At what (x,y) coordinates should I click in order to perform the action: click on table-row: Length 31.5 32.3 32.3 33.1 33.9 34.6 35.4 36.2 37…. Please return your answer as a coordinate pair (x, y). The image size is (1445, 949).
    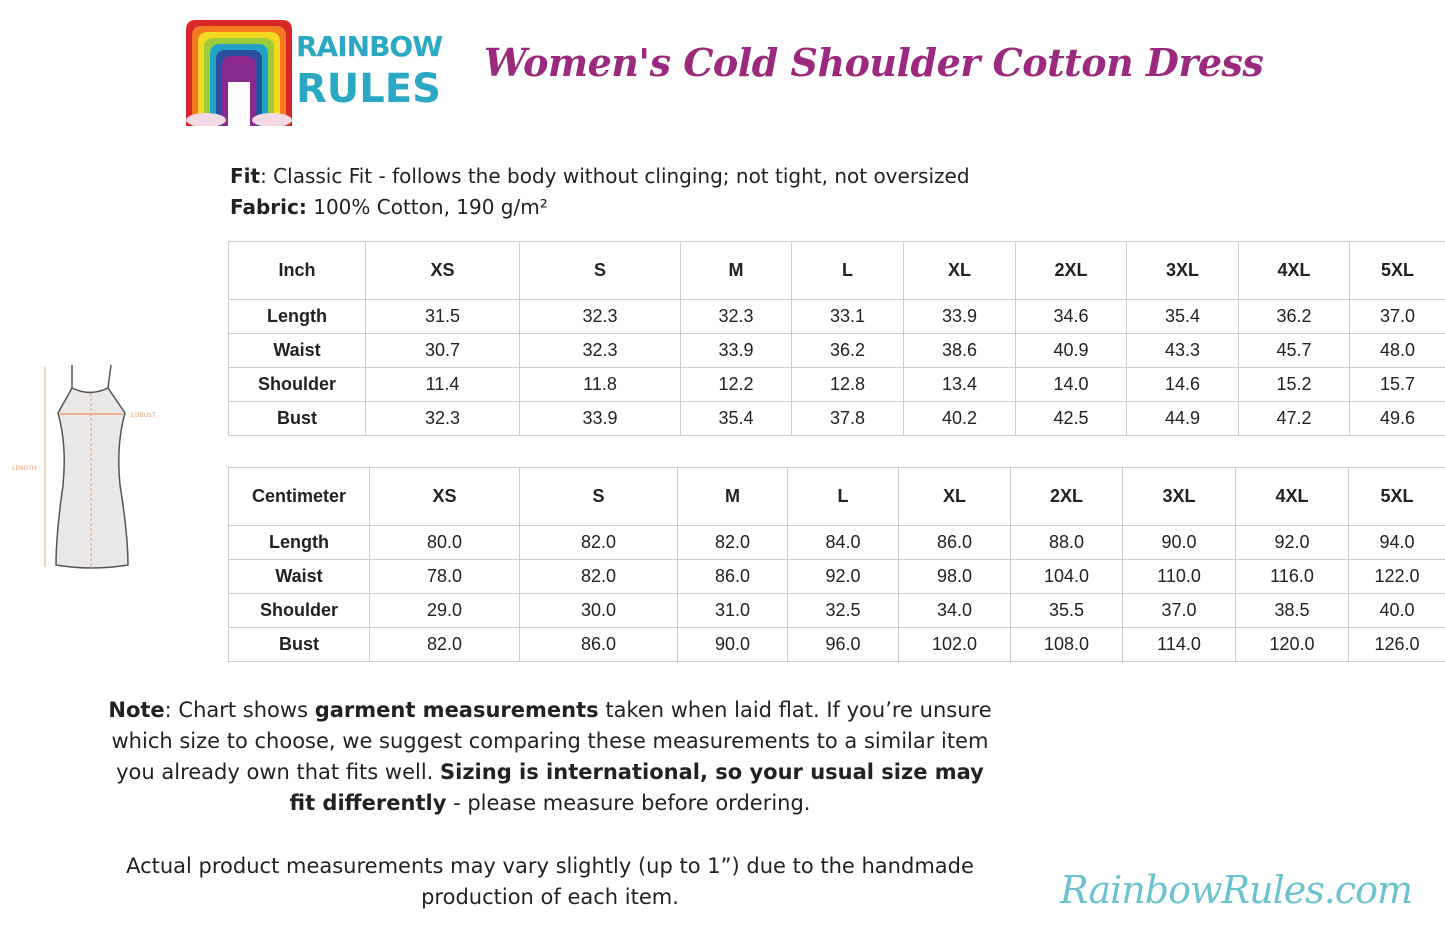
    Looking at the image, I should click on (836, 316).